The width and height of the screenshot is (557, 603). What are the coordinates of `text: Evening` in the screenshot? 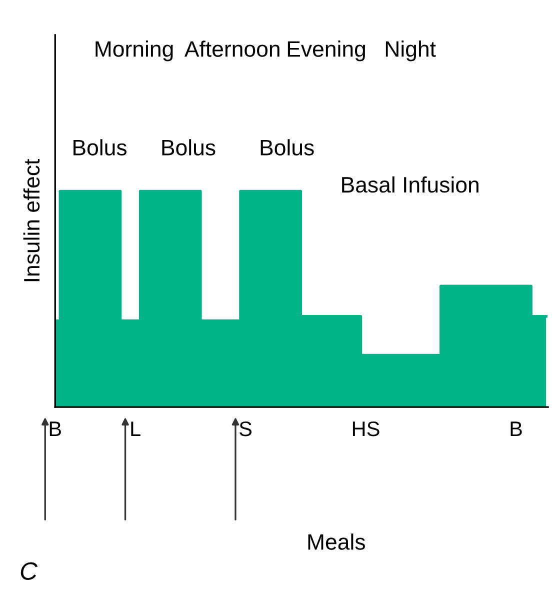 It's located at (326, 51).